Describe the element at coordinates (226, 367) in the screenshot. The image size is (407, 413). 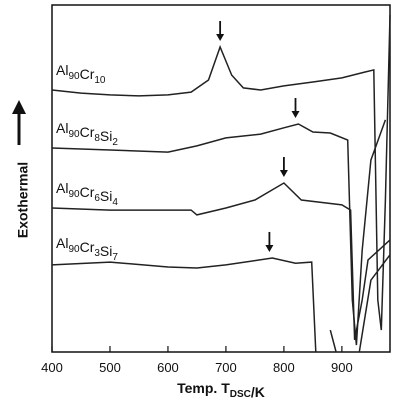
I see `x-tick-label: 700` at that location.